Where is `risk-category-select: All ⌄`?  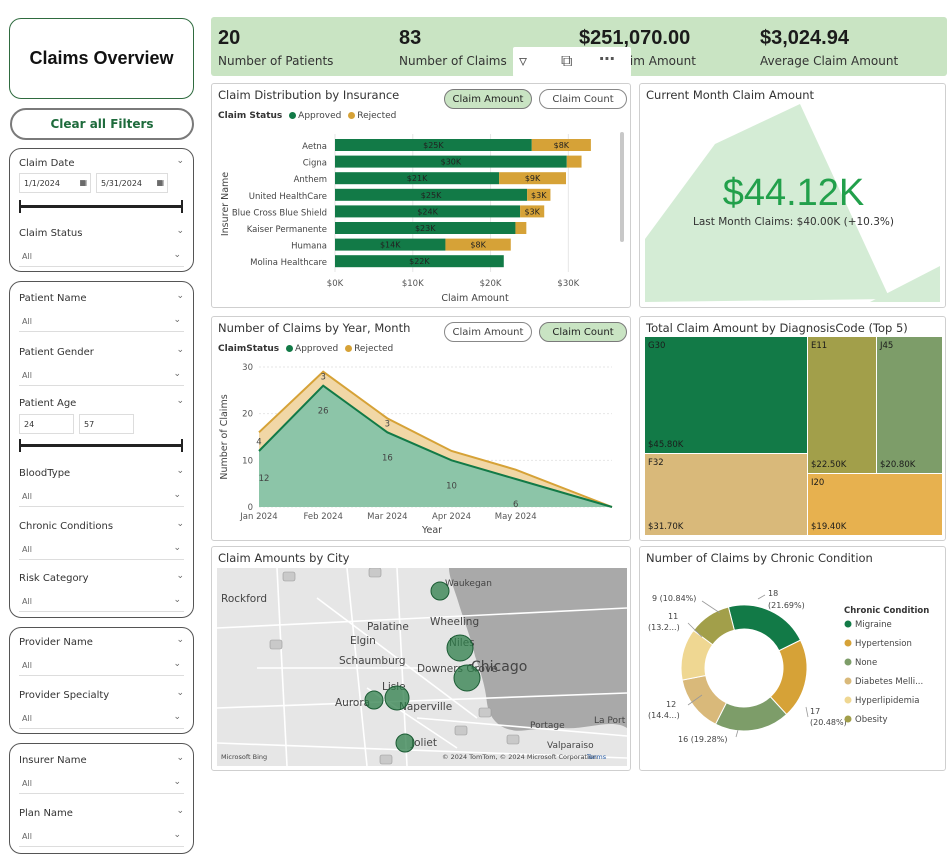
risk-category-select: All ⌄ is located at coordinates (101, 602).